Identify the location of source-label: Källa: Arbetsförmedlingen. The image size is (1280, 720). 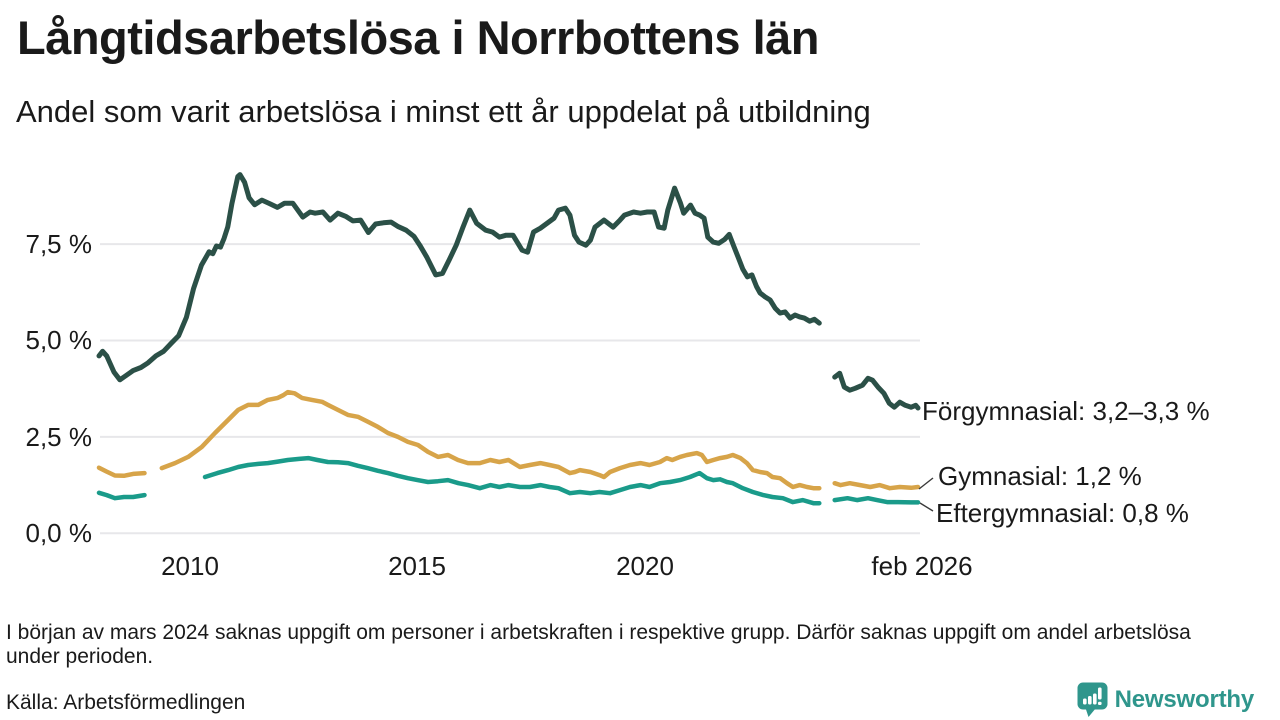
(126, 702).